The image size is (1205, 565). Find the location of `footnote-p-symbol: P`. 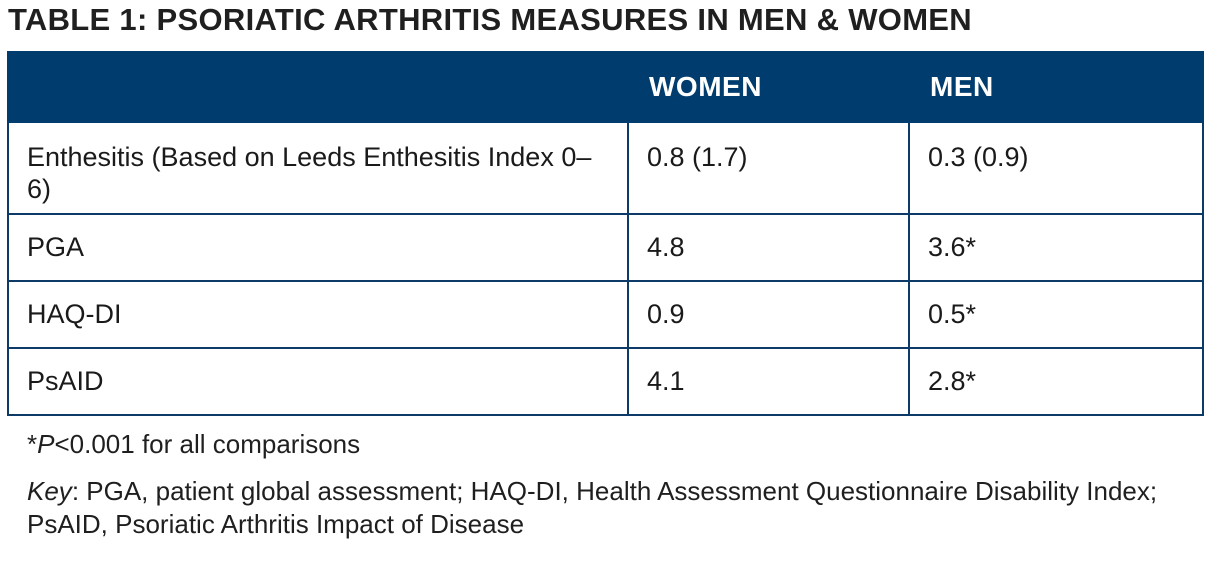

footnote-p-symbol: P is located at coordinates (46, 444).